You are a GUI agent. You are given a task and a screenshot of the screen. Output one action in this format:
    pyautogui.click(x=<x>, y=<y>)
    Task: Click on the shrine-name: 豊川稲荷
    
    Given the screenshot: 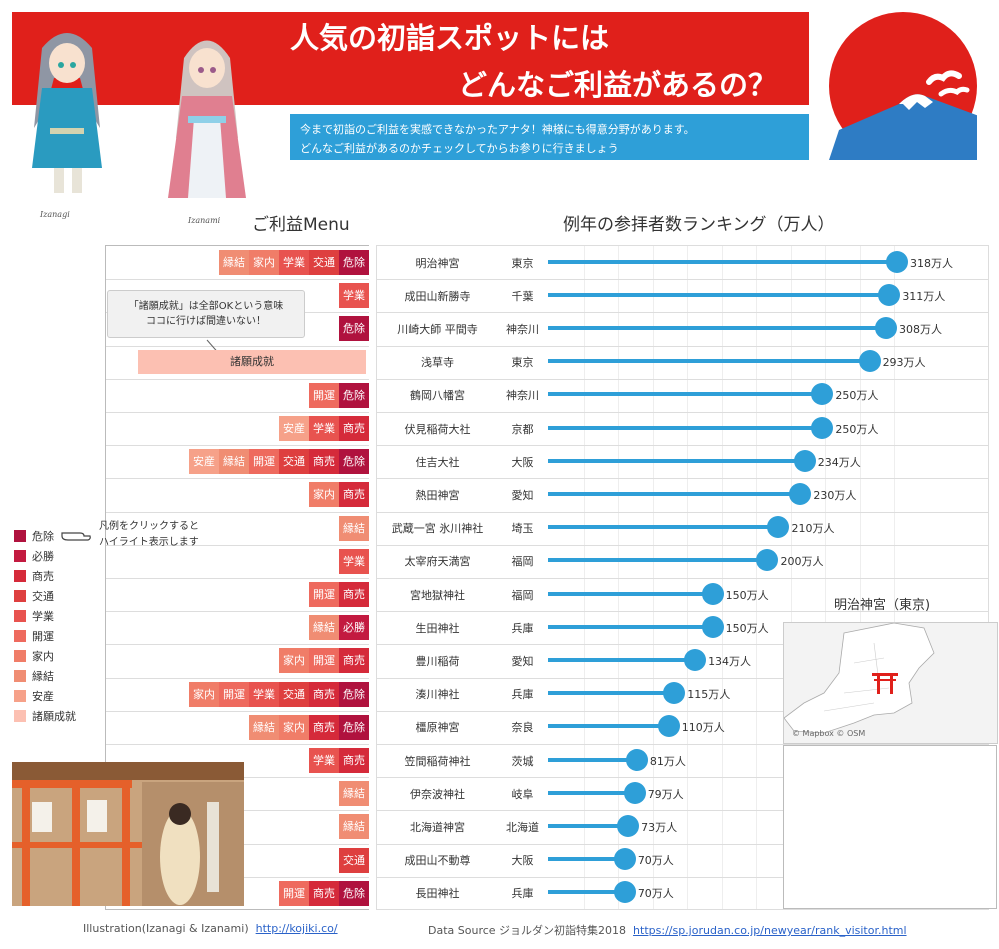 What is the action you would take?
    pyautogui.click(x=437, y=661)
    